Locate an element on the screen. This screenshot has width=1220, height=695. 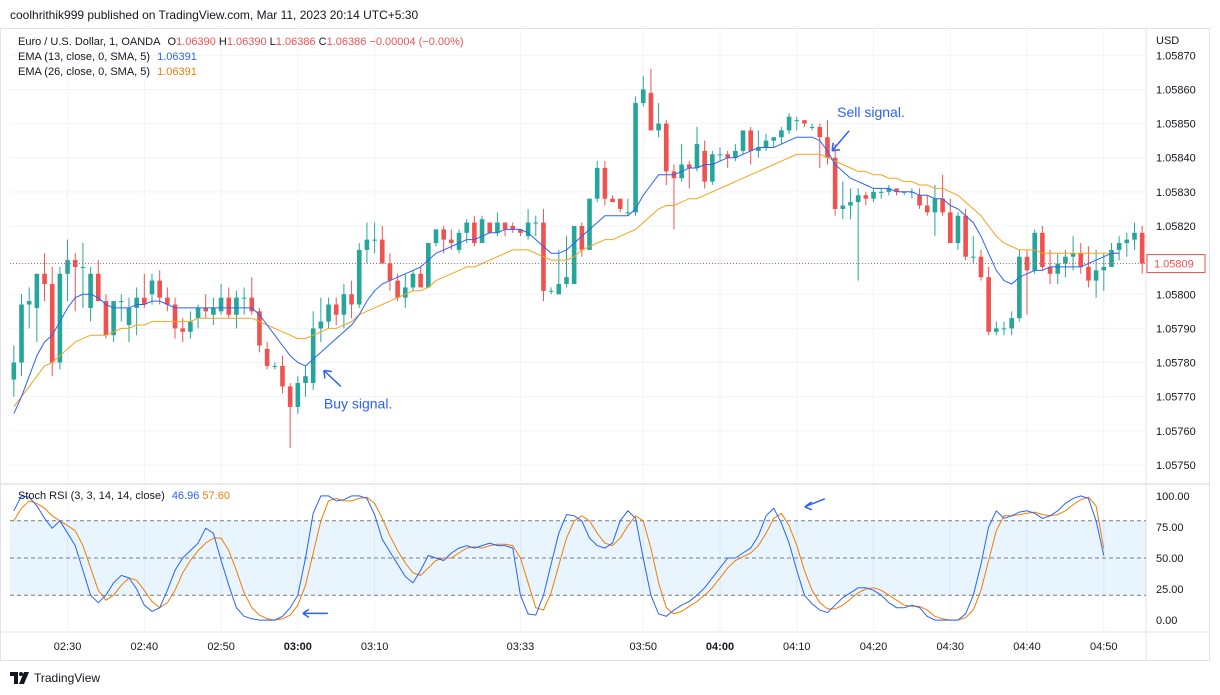
time-tick-label: 04:30 is located at coordinates (951, 647).